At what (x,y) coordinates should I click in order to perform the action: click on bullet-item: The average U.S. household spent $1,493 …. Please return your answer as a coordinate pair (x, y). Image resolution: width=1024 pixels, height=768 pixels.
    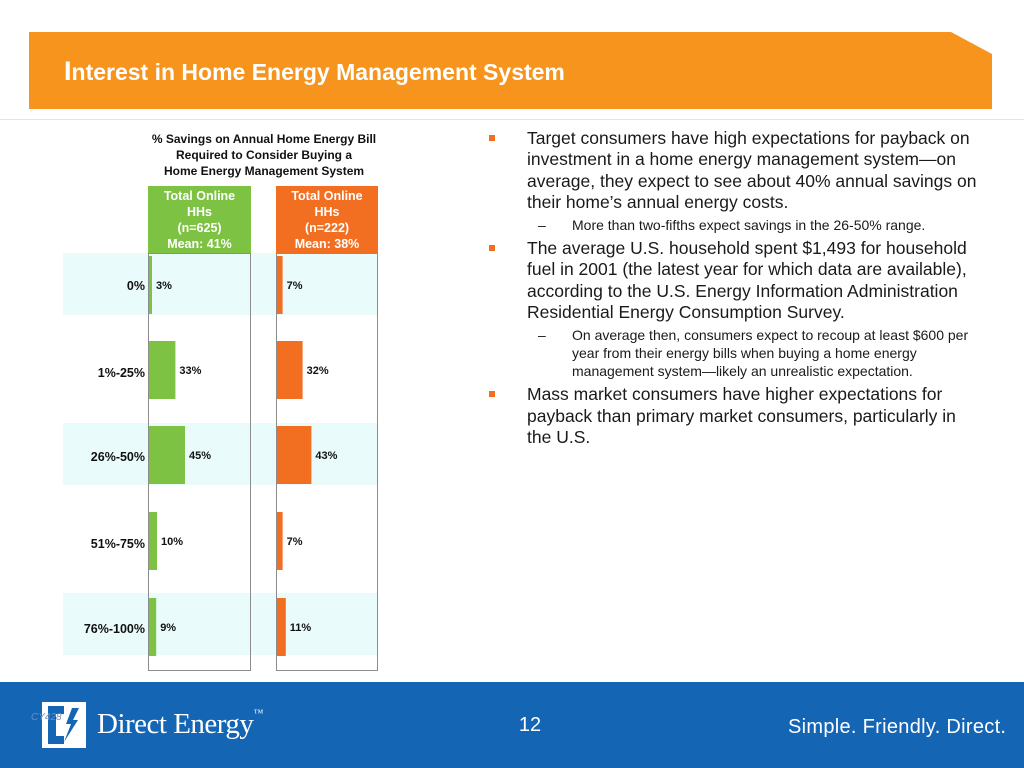
    Looking at the image, I should click on (735, 280).